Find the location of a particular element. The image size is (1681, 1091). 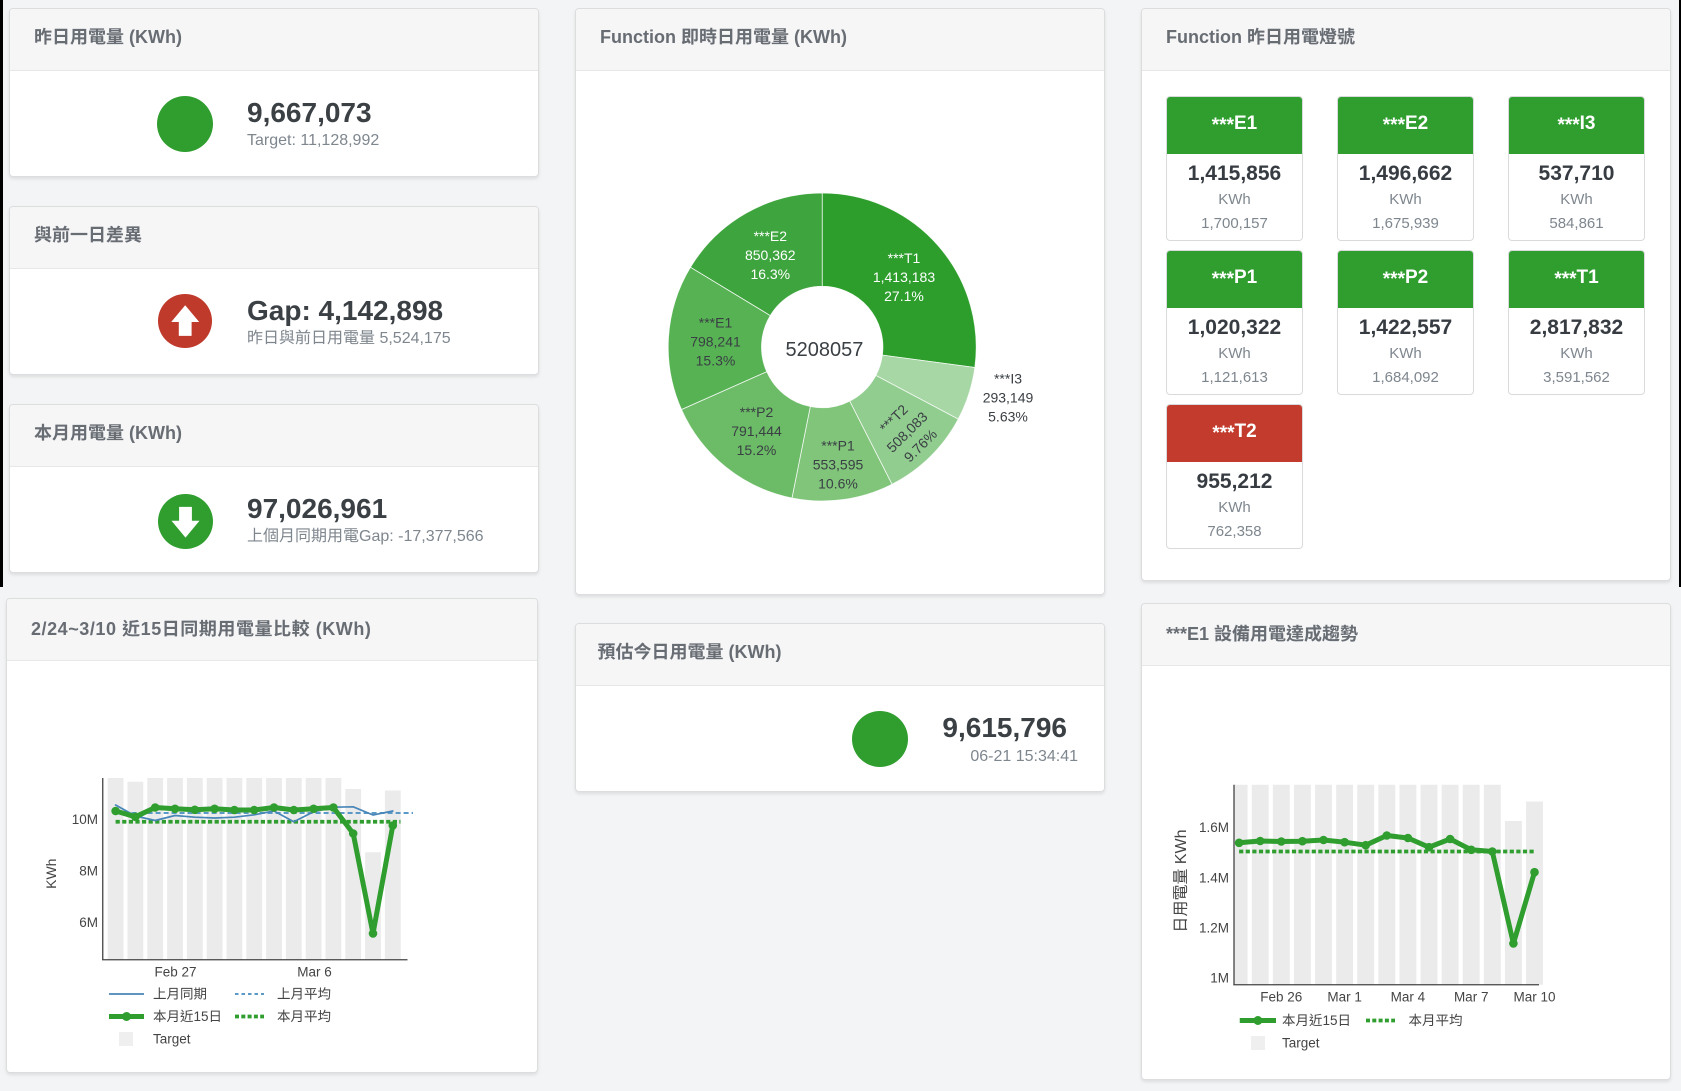

svg-text: 6M is located at coordinates (88, 922).